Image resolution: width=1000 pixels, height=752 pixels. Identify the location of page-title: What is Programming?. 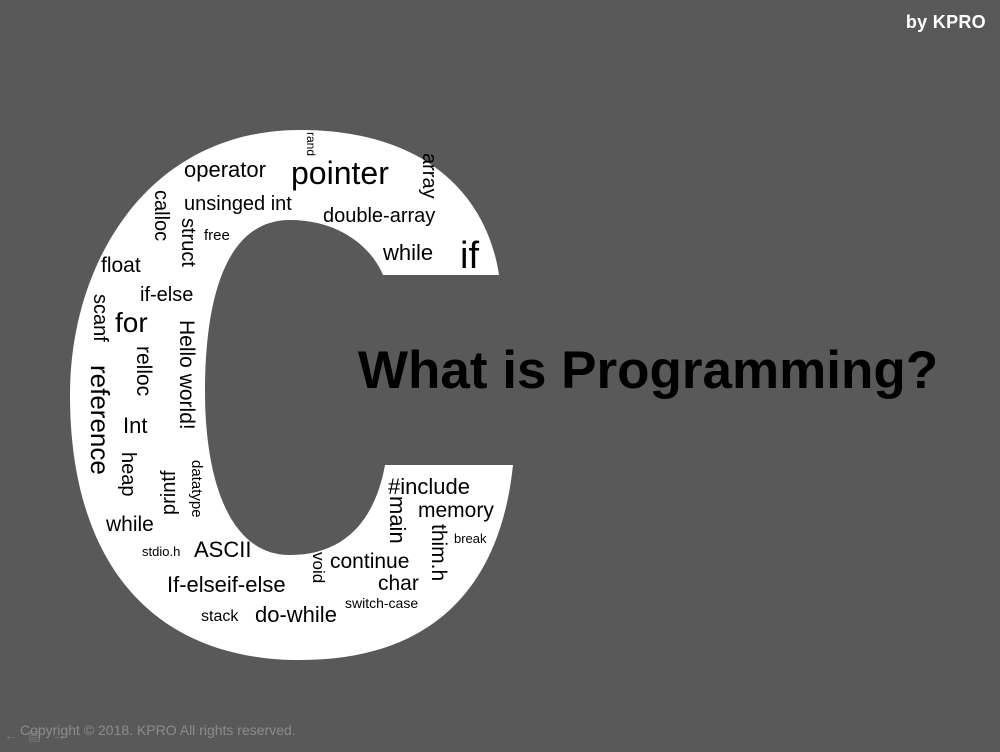
(648, 370).